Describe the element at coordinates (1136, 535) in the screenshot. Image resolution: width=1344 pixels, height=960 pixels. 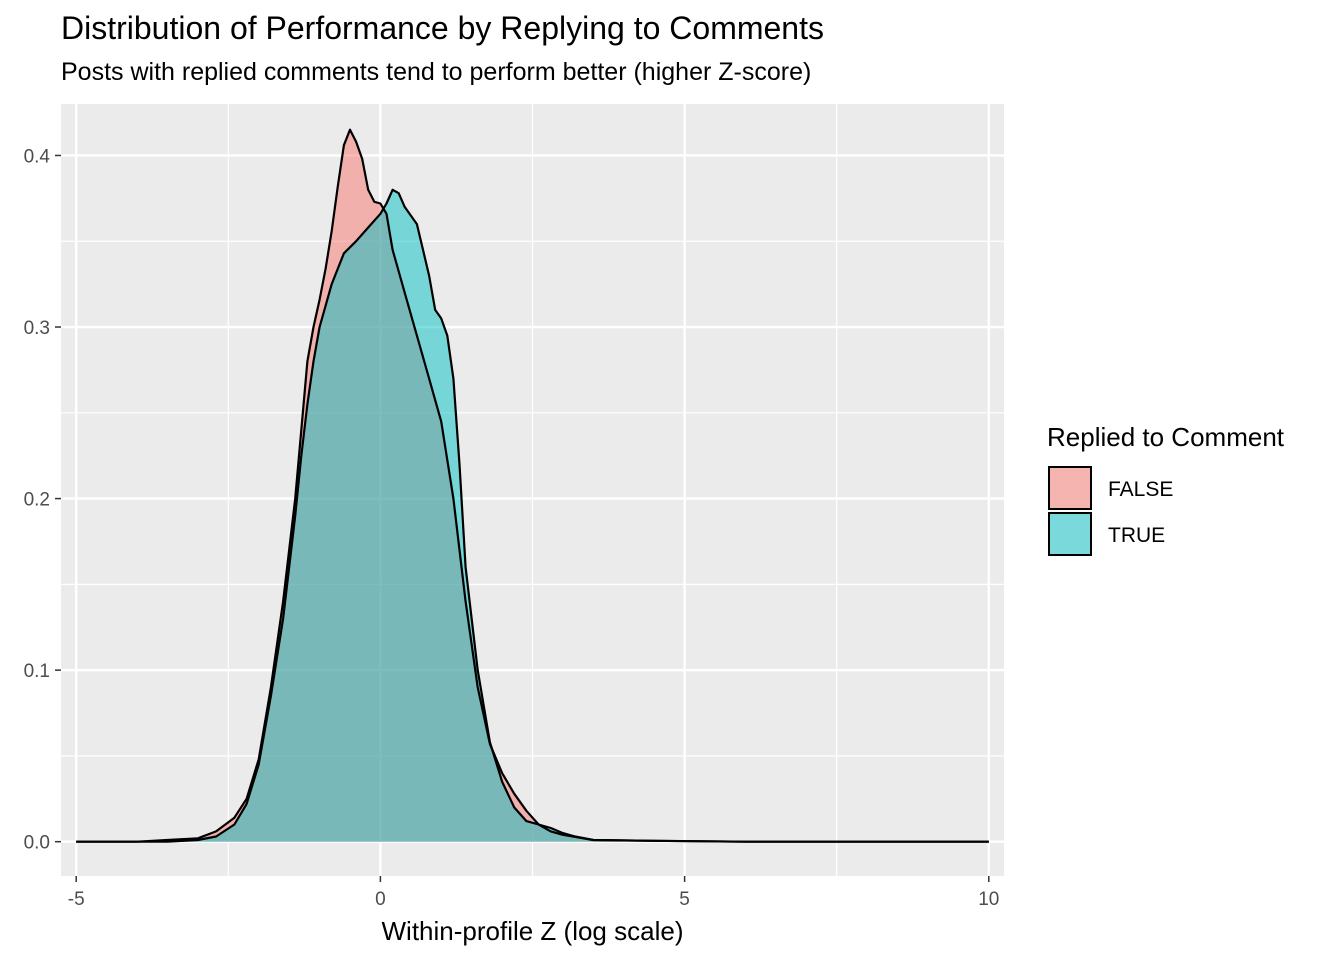
I see `legend-label-true: TRUE` at that location.